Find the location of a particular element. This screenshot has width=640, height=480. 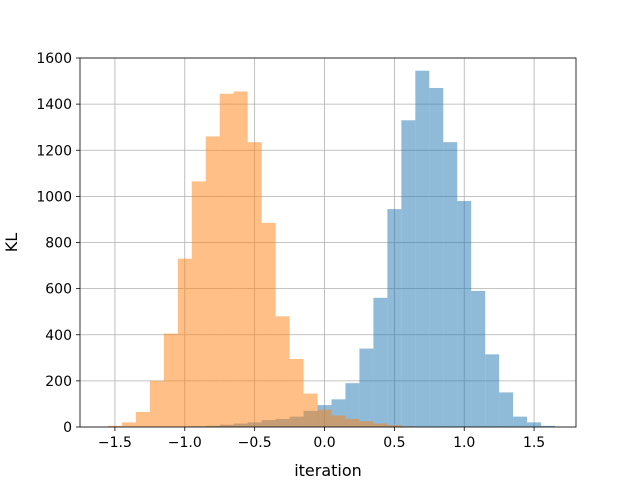

y-tick-label: 1600 is located at coordinates (54, 59).